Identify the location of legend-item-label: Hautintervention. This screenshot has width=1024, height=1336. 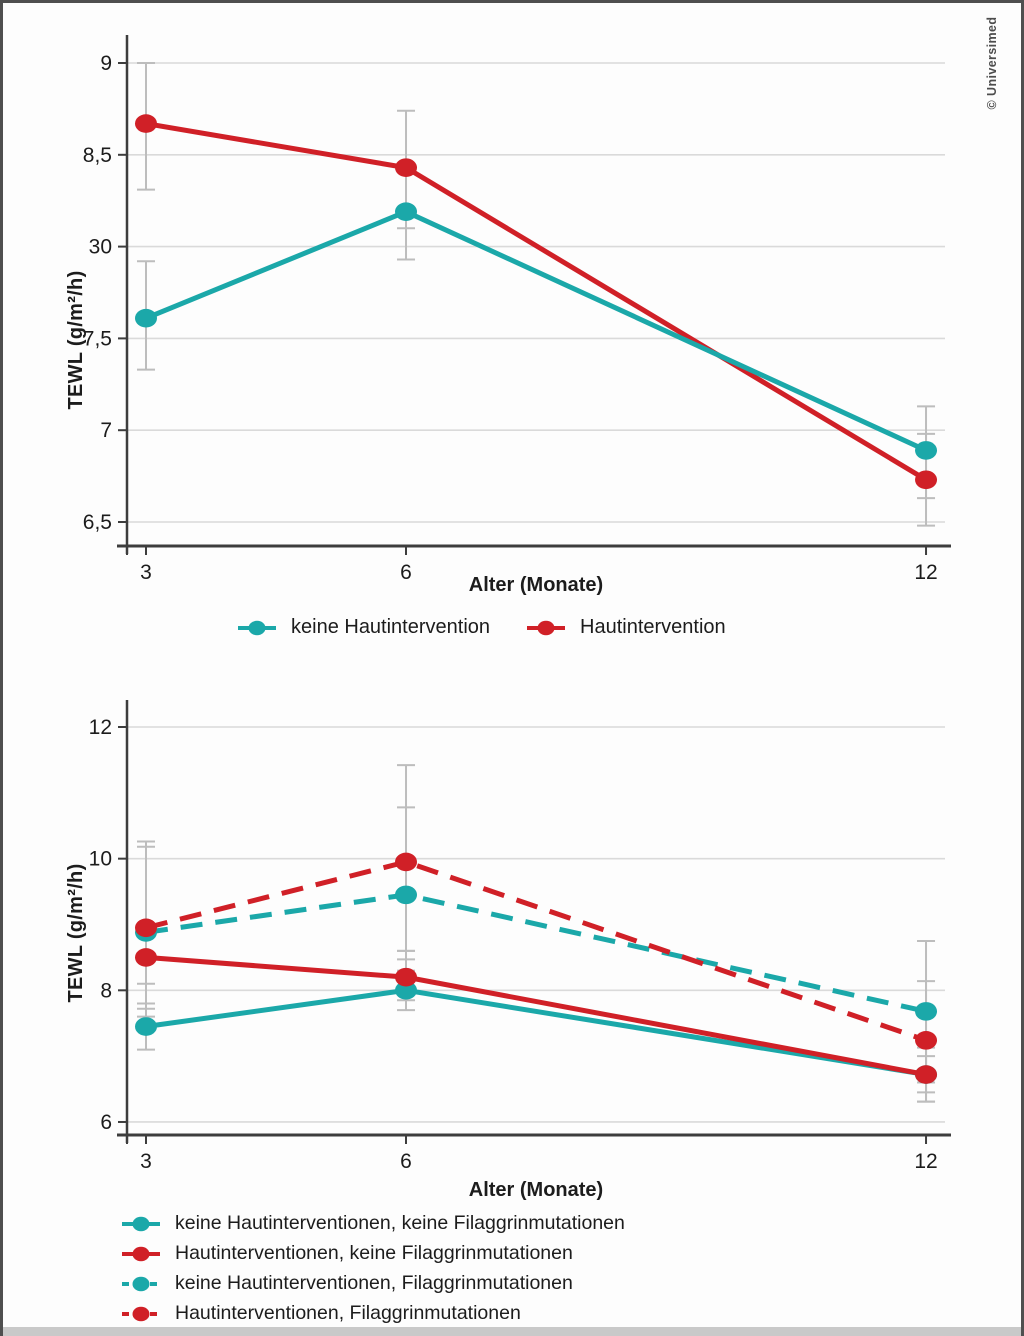
(653, 627).